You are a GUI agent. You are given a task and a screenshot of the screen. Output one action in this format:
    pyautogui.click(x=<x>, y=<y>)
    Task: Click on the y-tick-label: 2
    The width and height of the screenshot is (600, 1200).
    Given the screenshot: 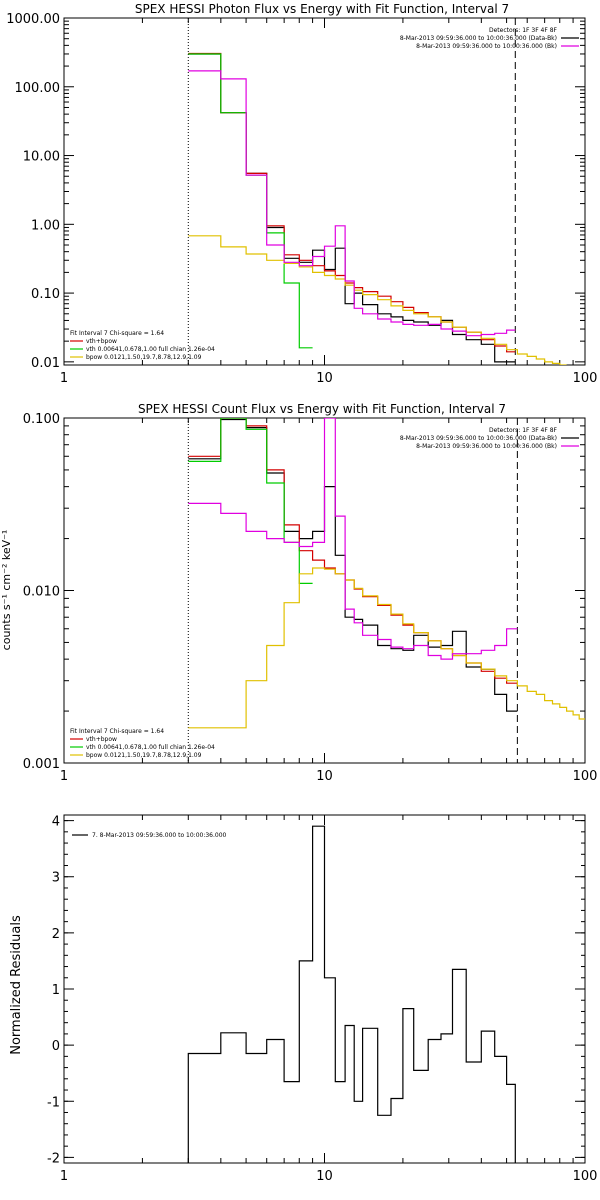 What is the action you would take?
    pyautogui.click(x=56, y=934)
    